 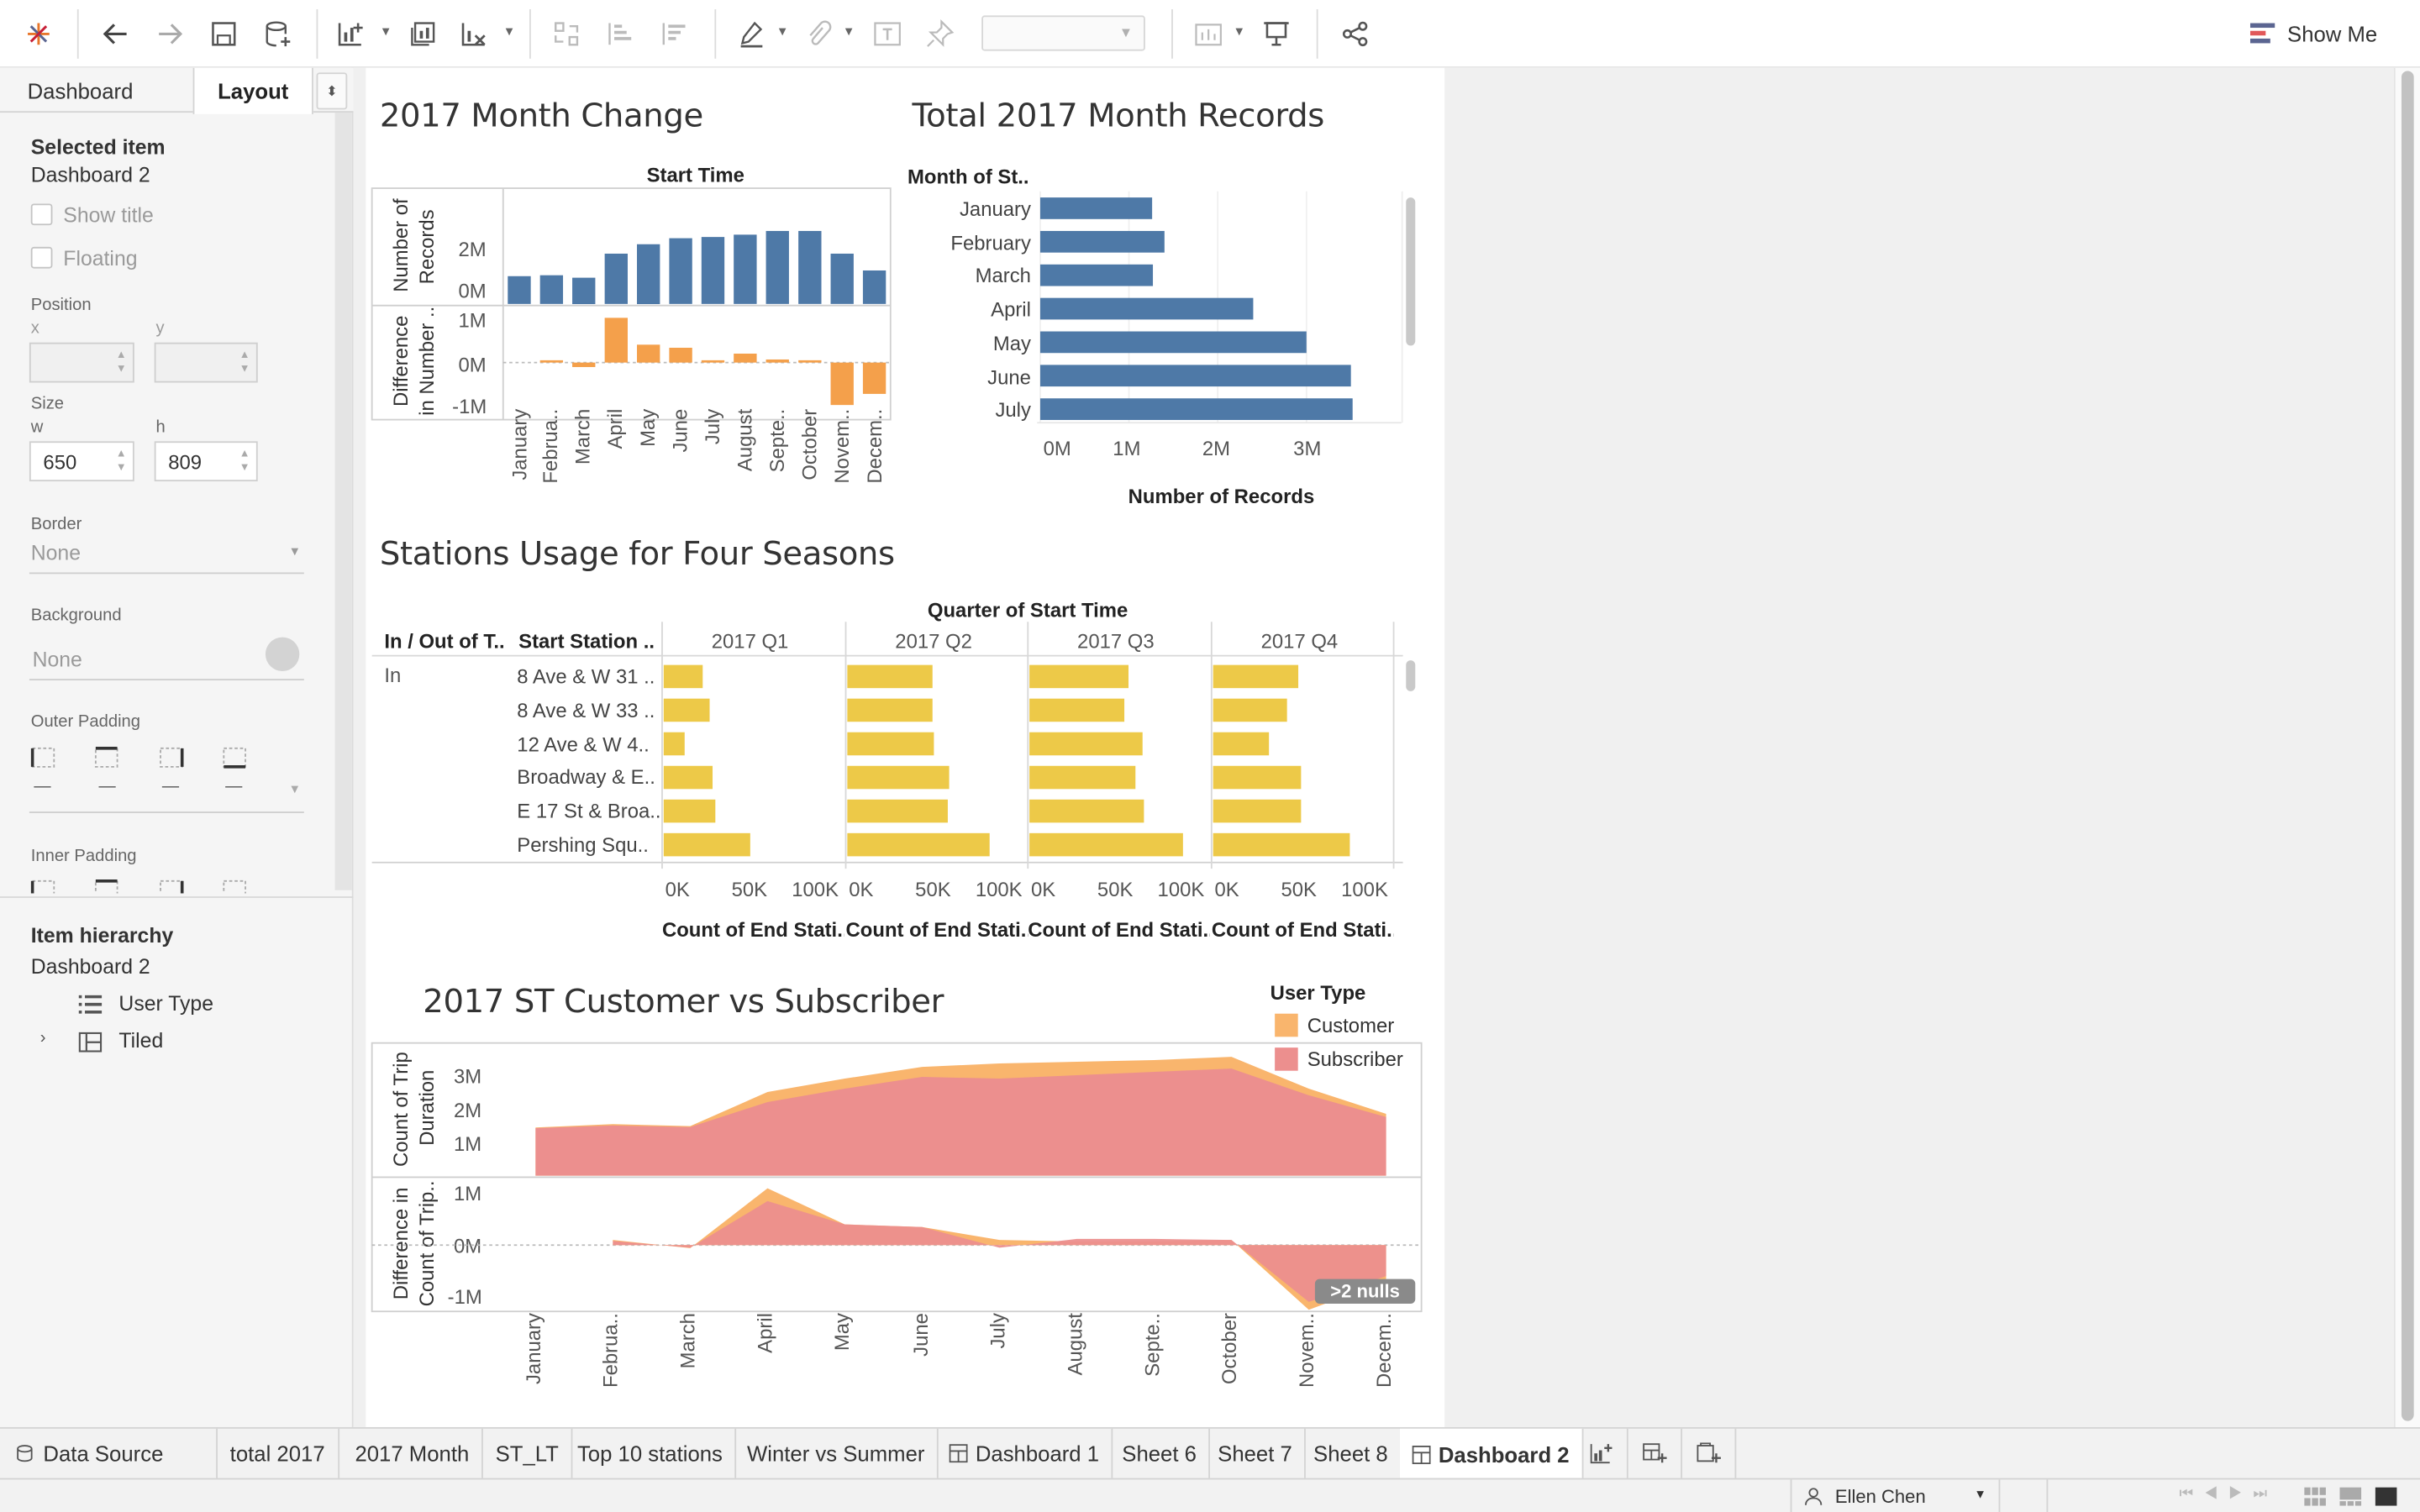 I want to click on new-worksheet-dropdown: ▼, so click(x=385, y=31).